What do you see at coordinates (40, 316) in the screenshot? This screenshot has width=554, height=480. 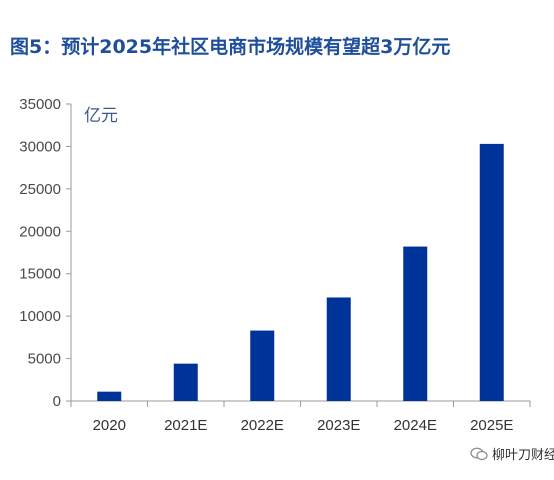 I see `y-tick-label: 10000` at bounding box center [40, 316].